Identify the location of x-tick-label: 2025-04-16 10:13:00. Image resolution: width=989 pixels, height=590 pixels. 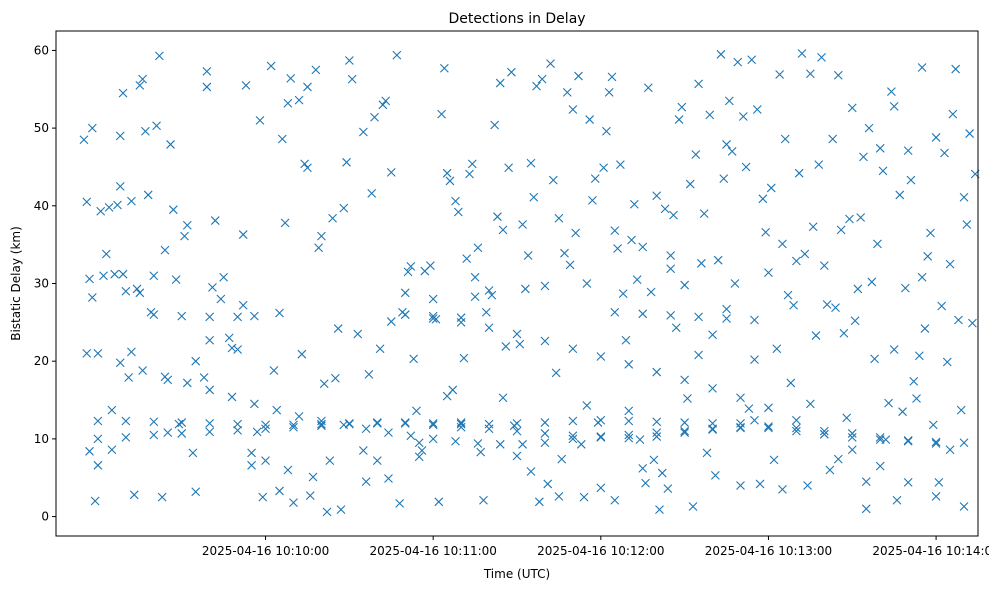
(768, 551).